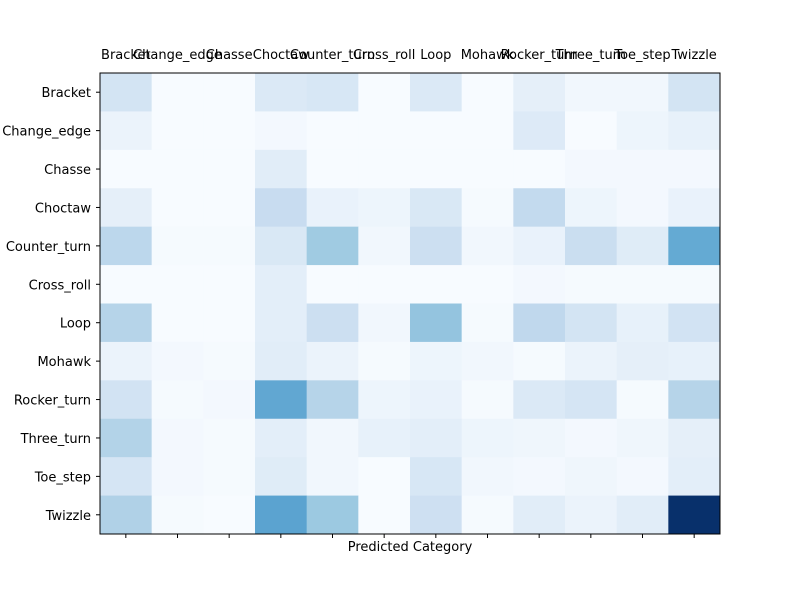 This screenshot has height=600, width=800. What do you see at coordinates (332, 55) in the screenshot?
I see `x-tick-label: Counter_turn` at bounding box center [332, 55].